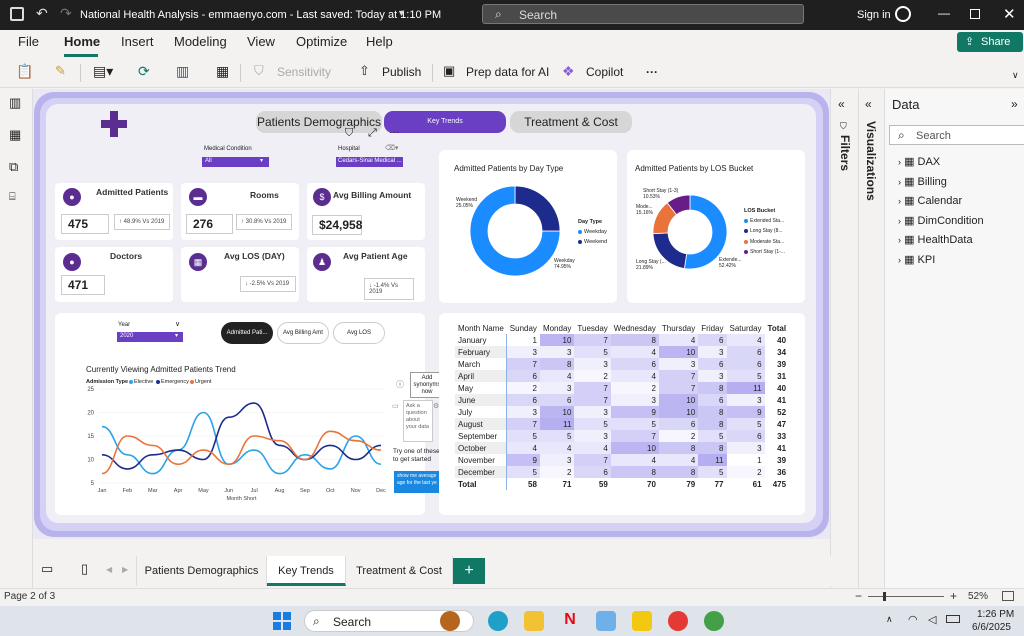  I want to click on tab-key-trends: Key Trends, so click(445, 122).